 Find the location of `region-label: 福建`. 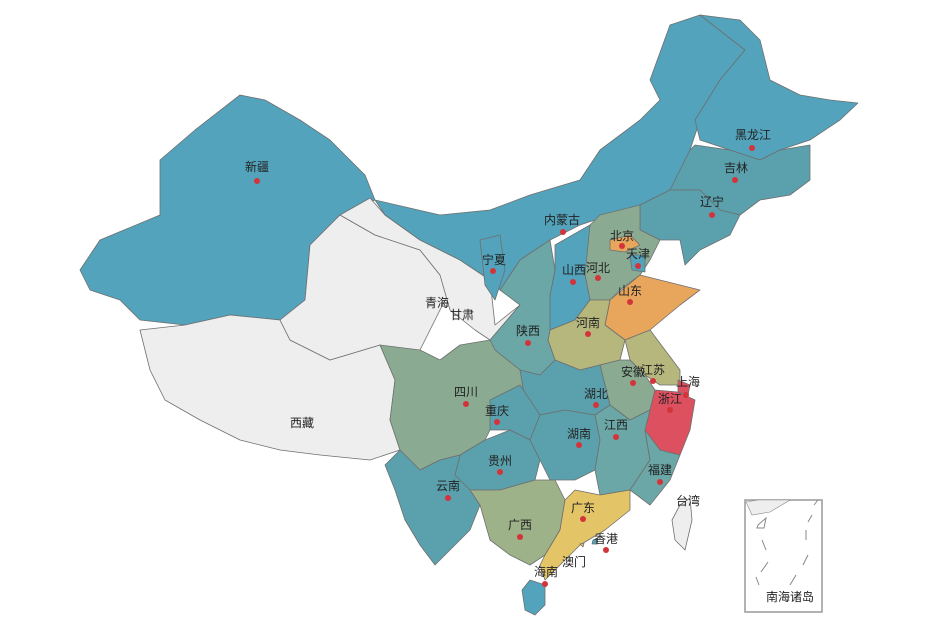

region-label: 福建 is located at coordinates (660, 469).